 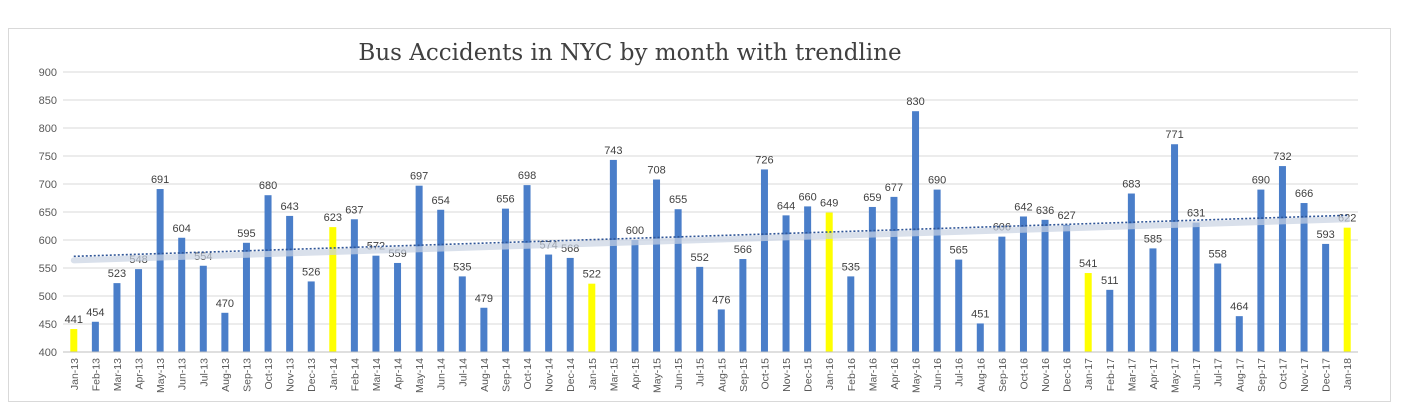 I want to click on x-tick-label: Sep-13, so click(x=247, y=375).